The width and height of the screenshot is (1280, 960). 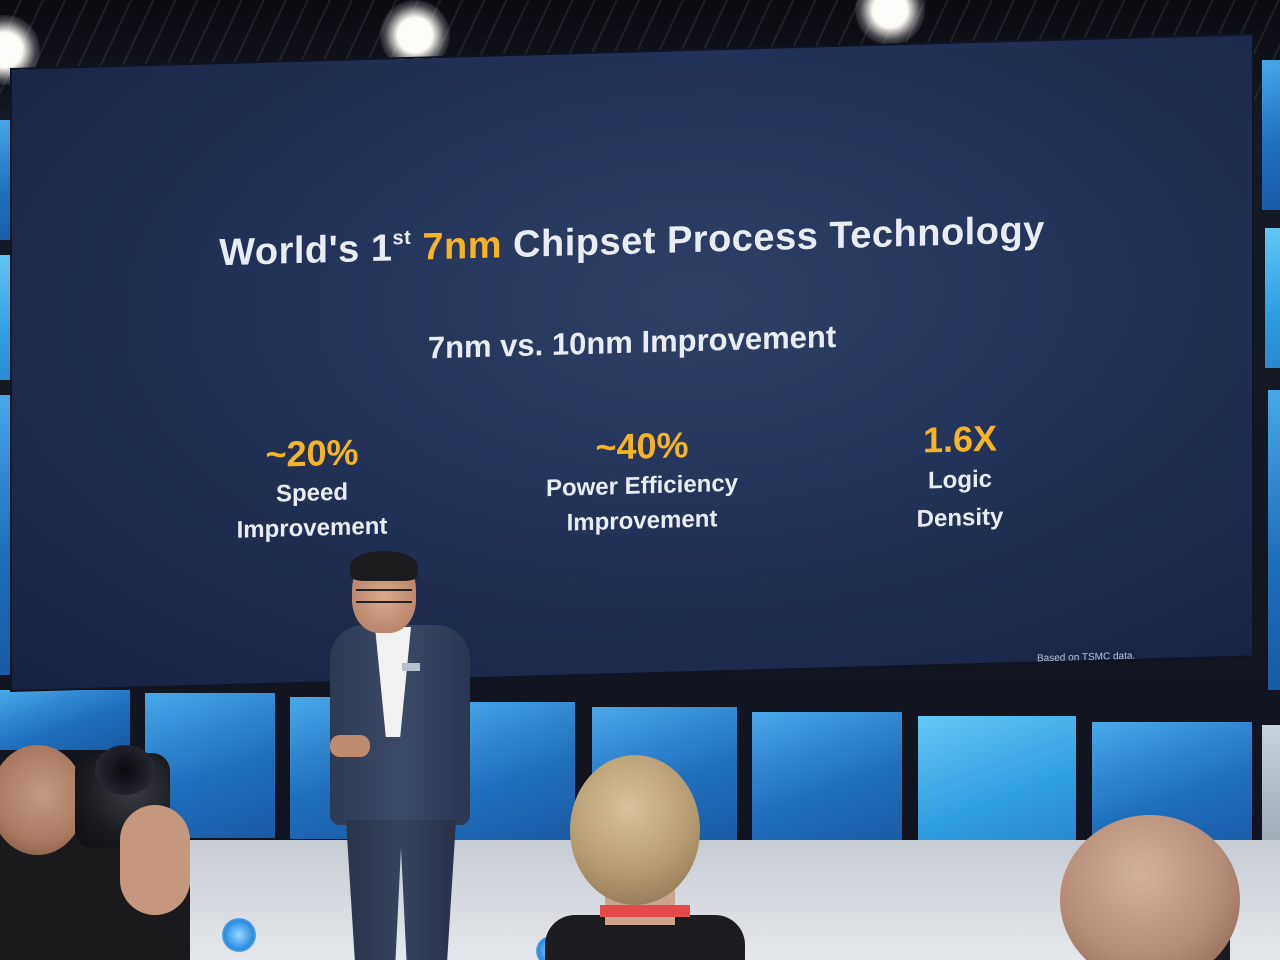 What do you see at coordinates (155, 860) in the screenshot?
I see `photographer-hand` at bounding box center [155, 860].